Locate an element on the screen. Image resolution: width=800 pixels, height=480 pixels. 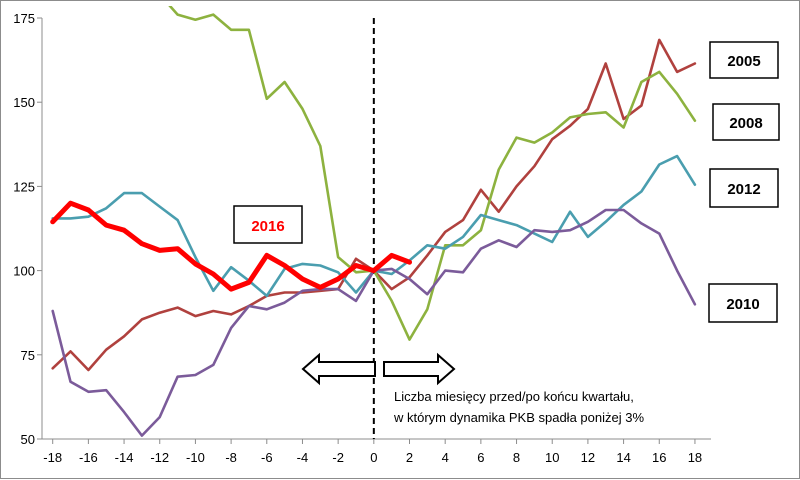
left-arrow-icon is located at coordinates (338, 369).